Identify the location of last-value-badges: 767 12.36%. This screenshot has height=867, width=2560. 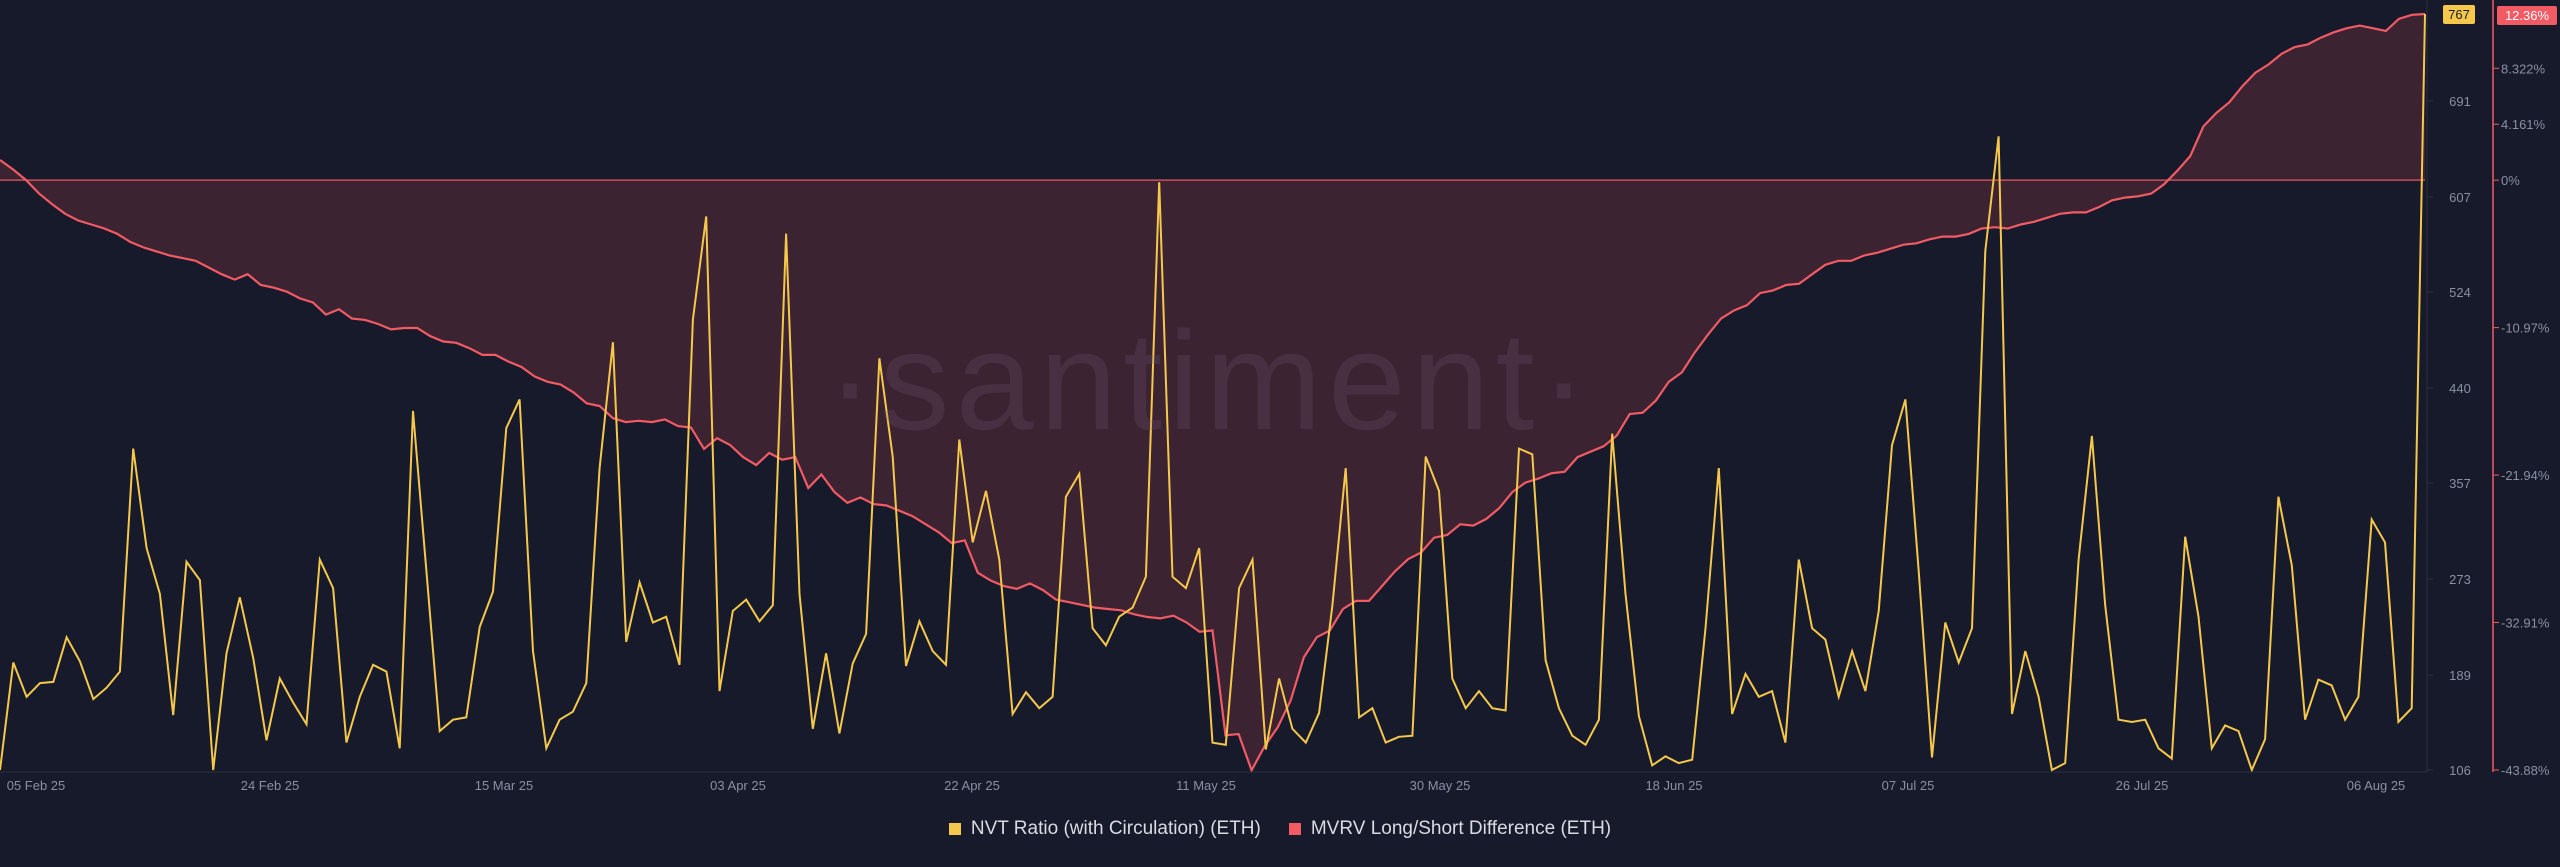
(2500, 15).